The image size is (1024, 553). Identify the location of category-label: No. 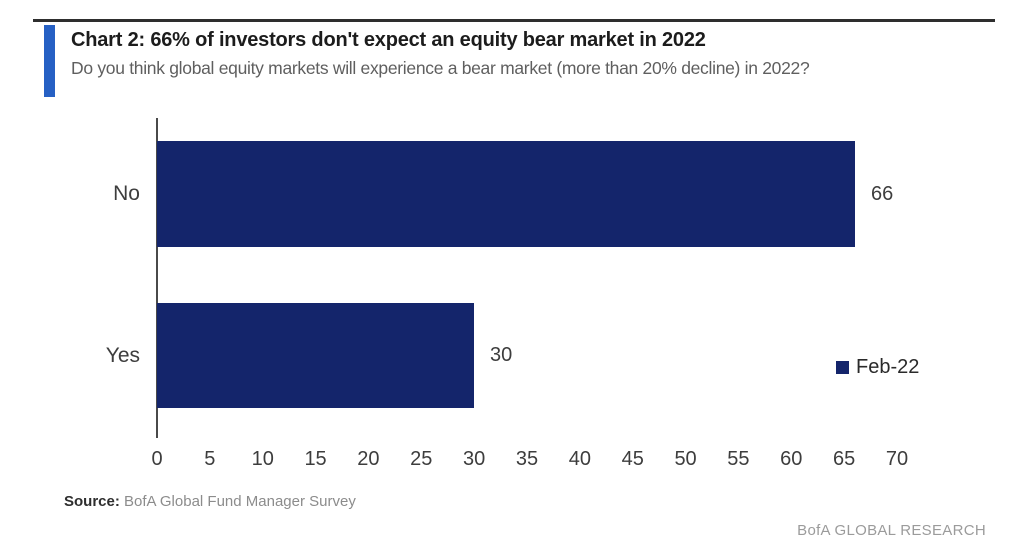
(126, 193).